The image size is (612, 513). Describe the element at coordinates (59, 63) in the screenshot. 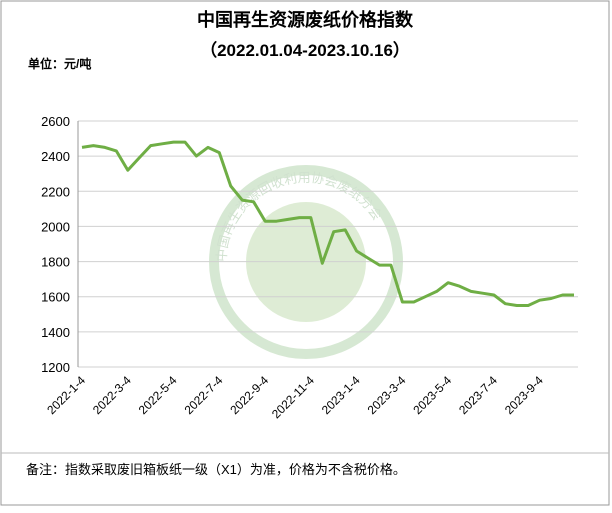

I see `y-unit: 单位：元/吨` at that location.